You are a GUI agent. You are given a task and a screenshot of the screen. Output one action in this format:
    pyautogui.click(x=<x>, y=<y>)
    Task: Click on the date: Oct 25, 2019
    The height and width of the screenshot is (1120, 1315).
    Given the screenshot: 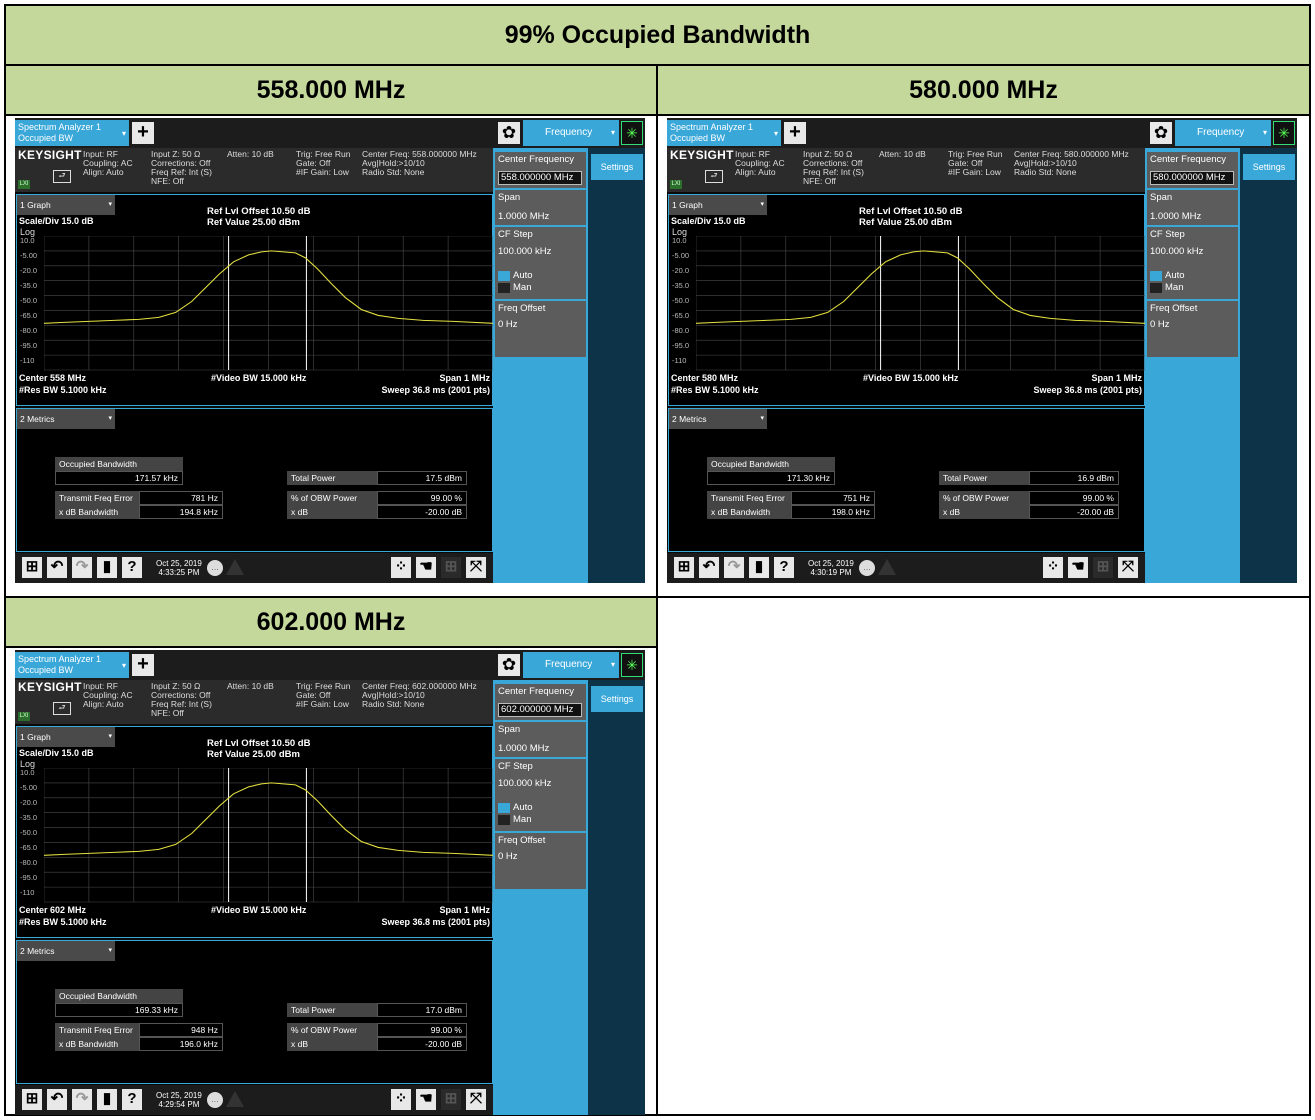 What is the action you would take?
    pyautogui.click(x=179, y=563)
    